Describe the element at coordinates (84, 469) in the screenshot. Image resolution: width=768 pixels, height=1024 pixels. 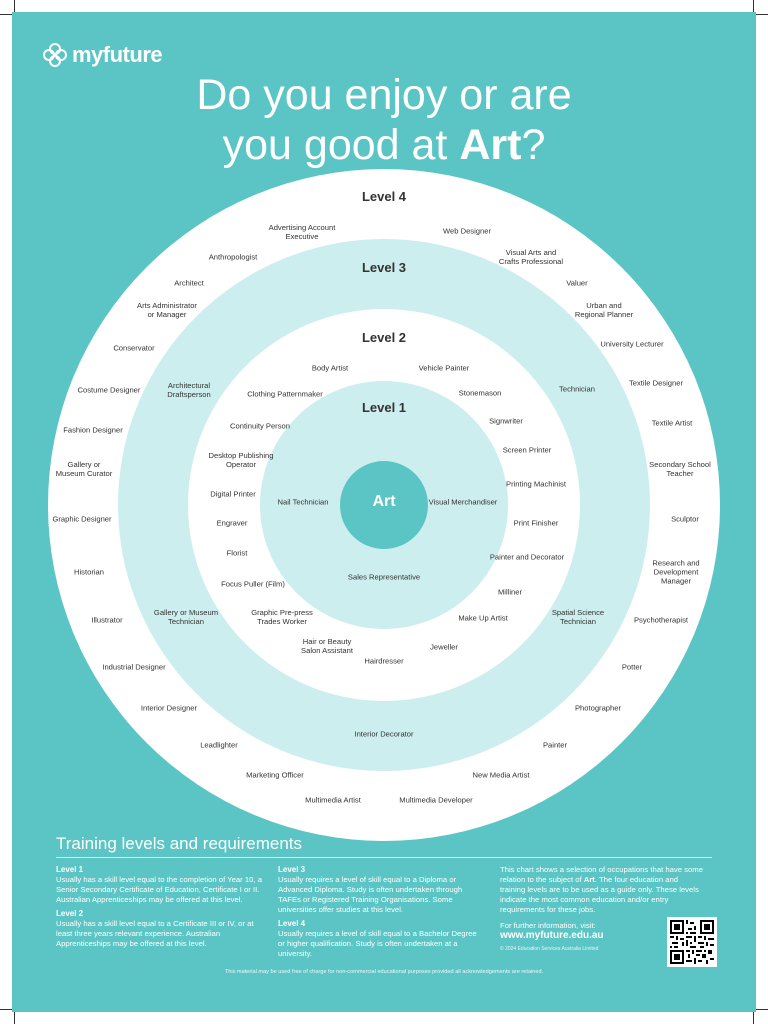
I see `occupation: Gallery or Museum Curator` at that location.